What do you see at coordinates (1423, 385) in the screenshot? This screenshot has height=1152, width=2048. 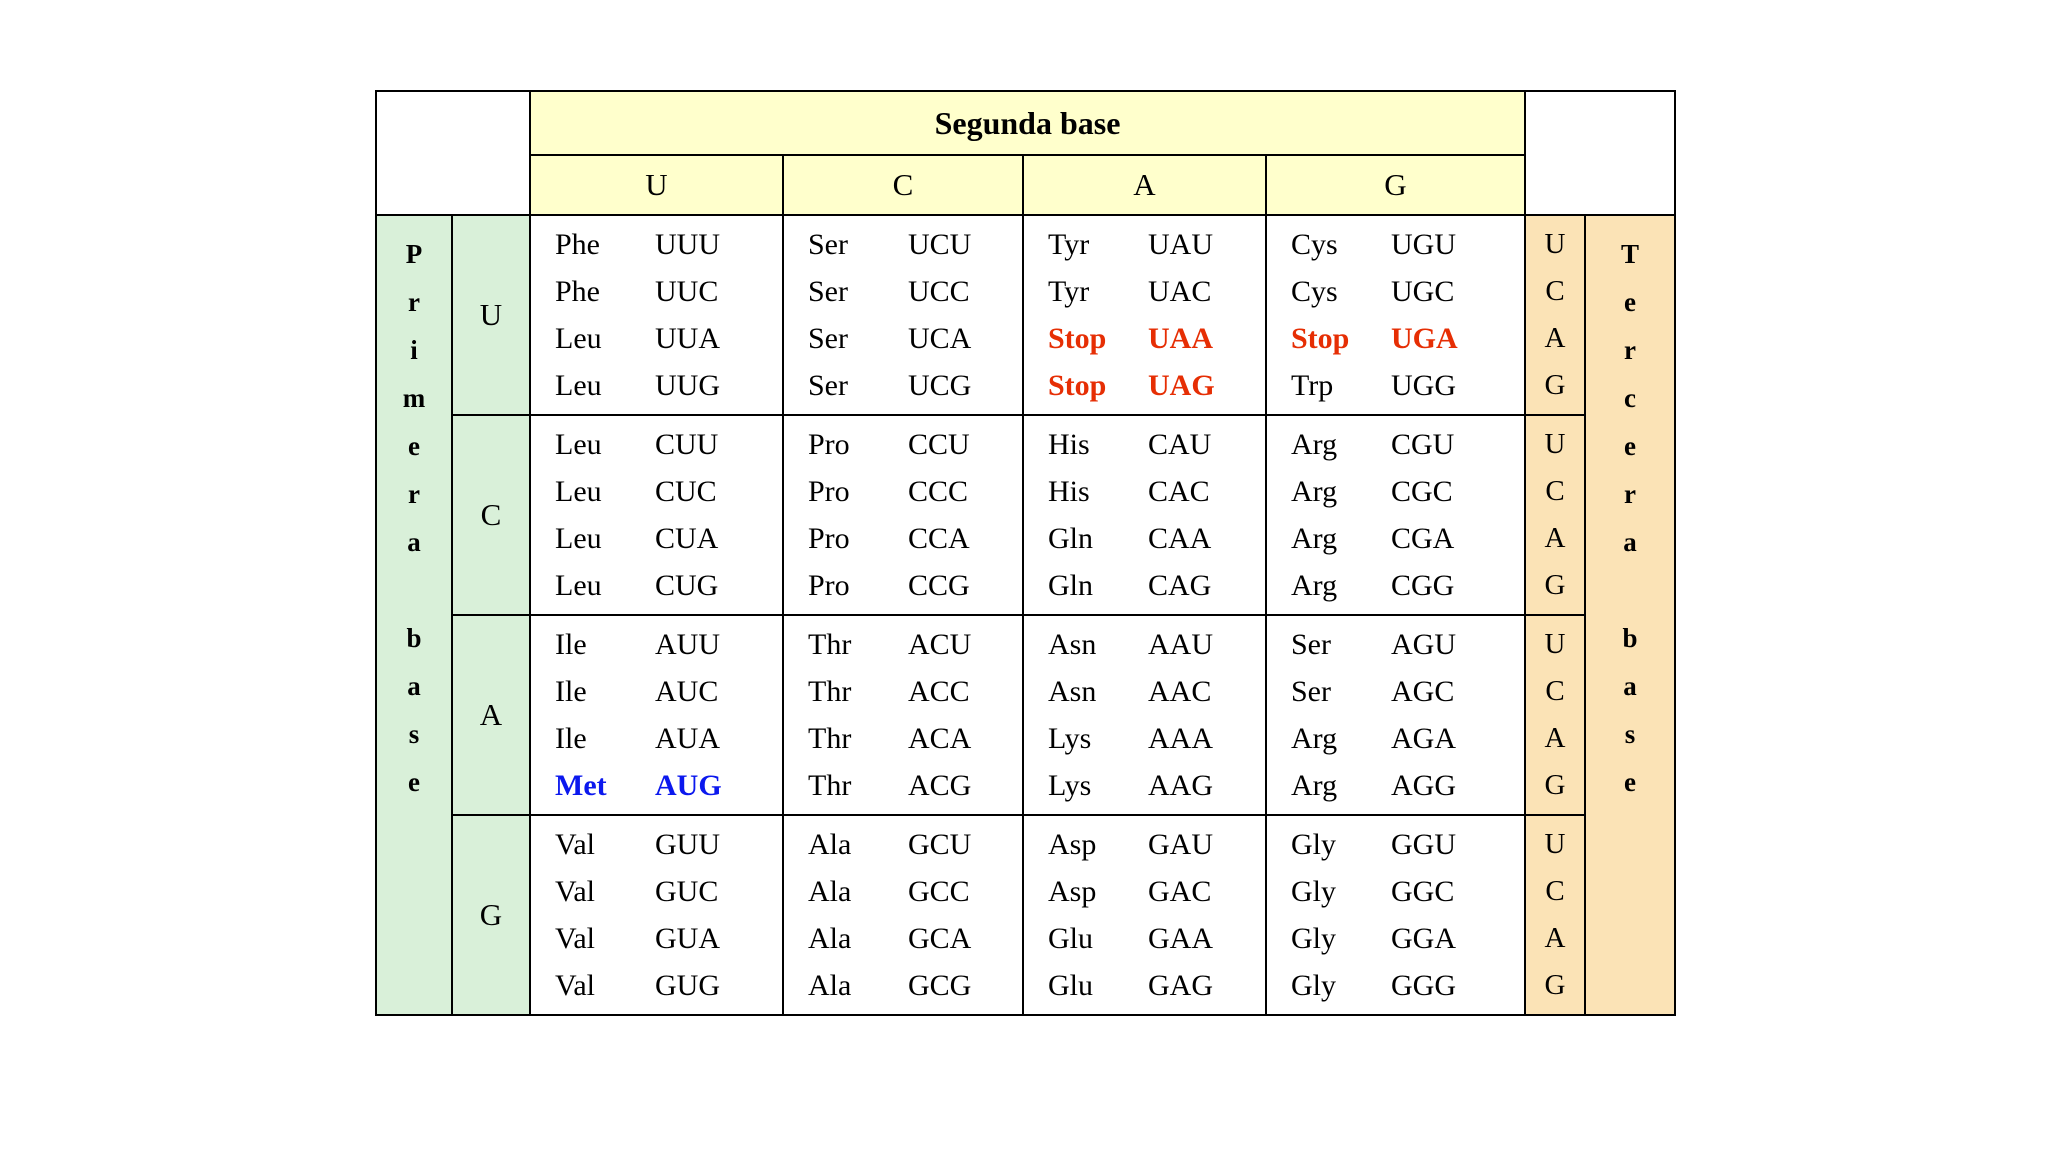 I see `codon-label: UGG` at bounding box center [1423, 385].